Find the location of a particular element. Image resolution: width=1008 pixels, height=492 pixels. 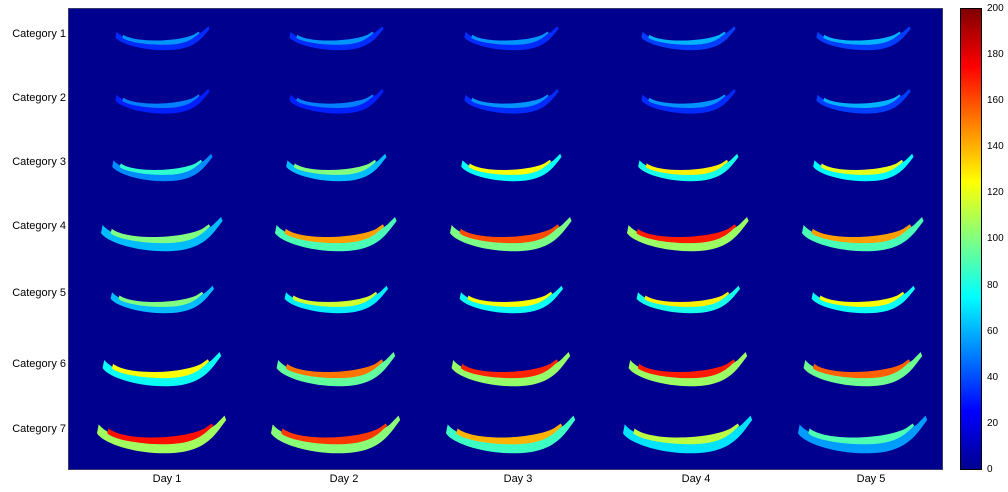

colorbar-tick: 140 is located at coordinates (995, 146).